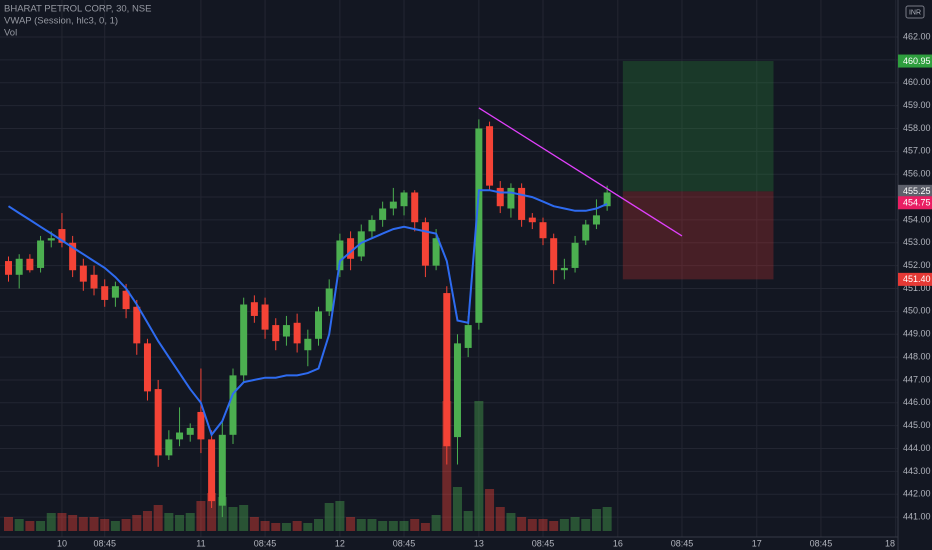 This screenshot has width=932, height=550. What do you see at coordinates (917, 288) in the screenshot?
I see `y-tick-label: 451.00` at bounding box center [917, 288].